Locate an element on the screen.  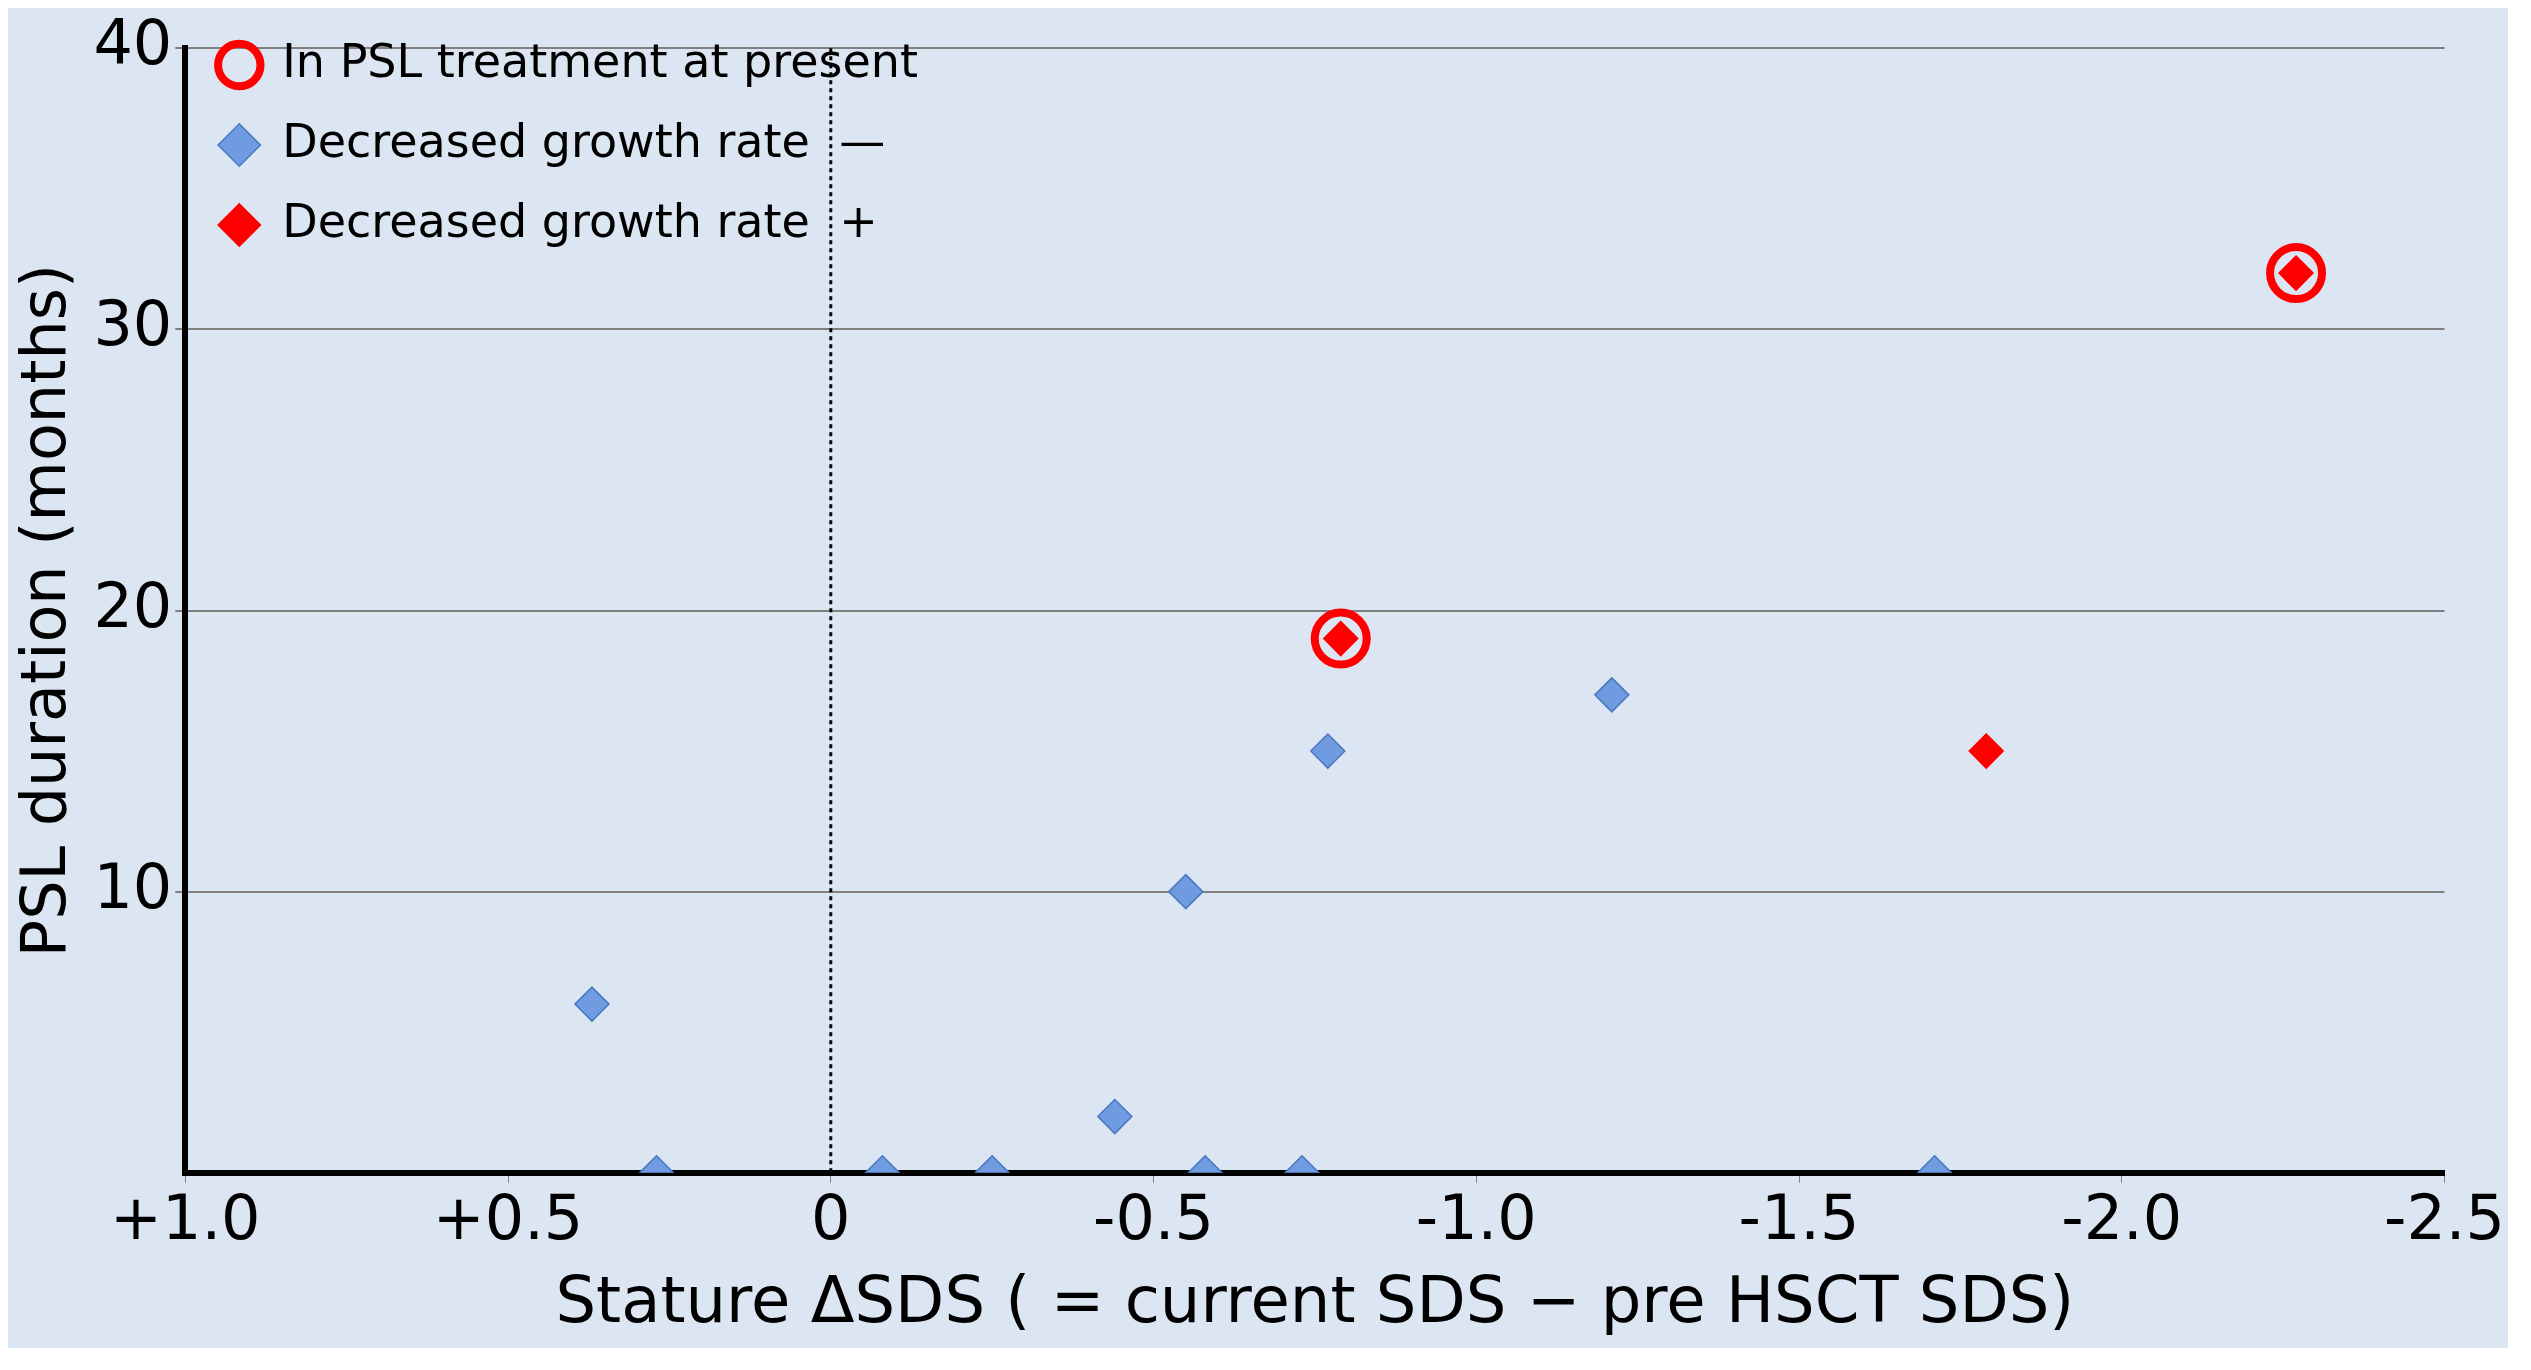
y-tick-label: 10 is located at coordinates (133, 886).